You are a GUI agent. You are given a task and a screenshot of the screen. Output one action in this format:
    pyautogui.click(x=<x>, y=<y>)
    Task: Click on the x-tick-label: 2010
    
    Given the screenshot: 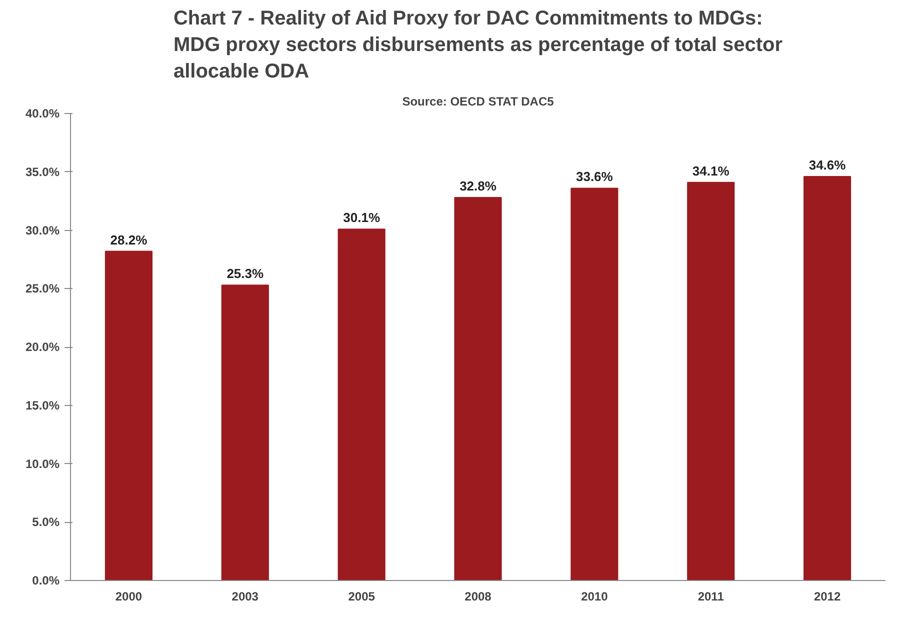 What is the action you would take?
    pyautogui.click(x=594, y=597)
    